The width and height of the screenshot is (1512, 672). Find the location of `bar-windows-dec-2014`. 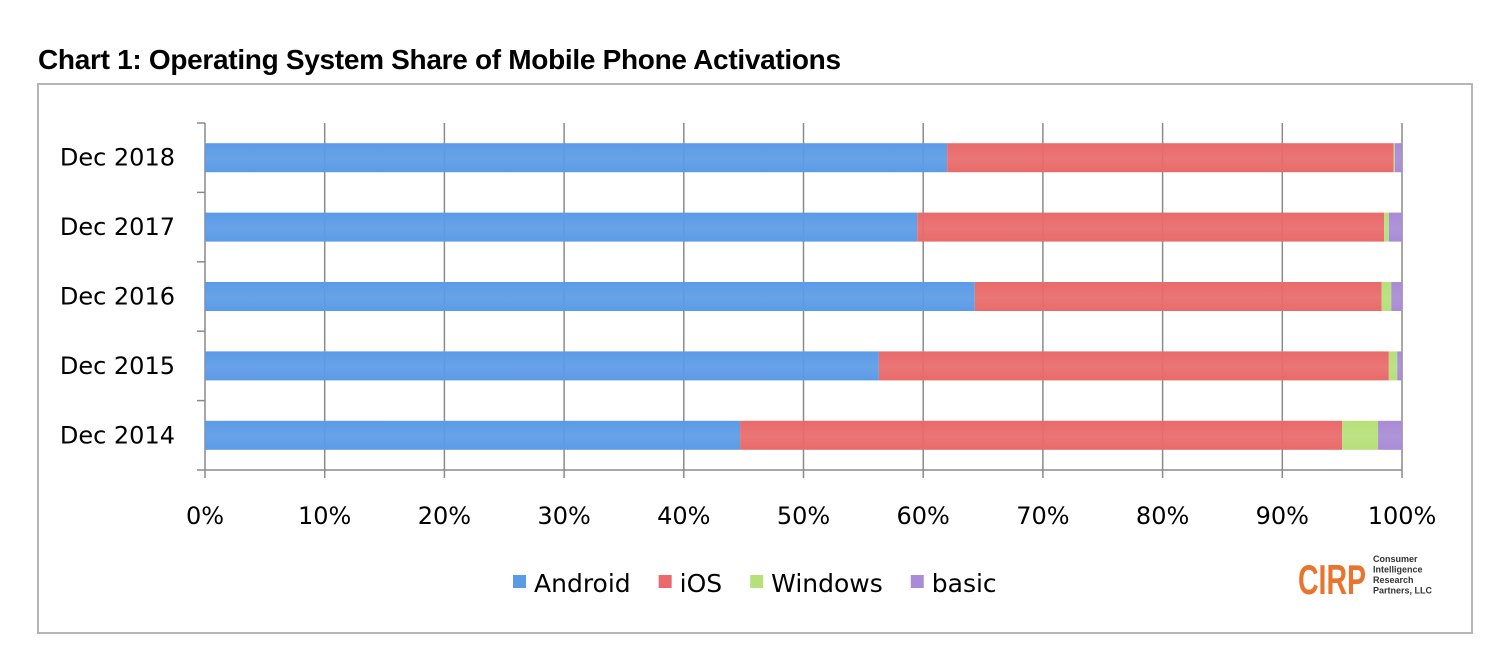

bar-windows-dec-2014 is located at coordinates (1360, 435).